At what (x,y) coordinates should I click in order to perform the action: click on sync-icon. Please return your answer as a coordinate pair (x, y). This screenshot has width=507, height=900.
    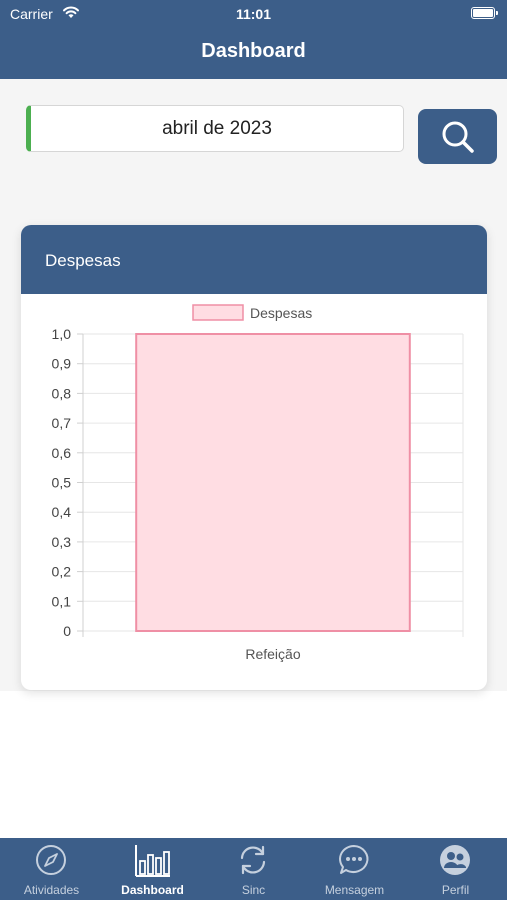
    Looking at the image, I should click on (253, 860).